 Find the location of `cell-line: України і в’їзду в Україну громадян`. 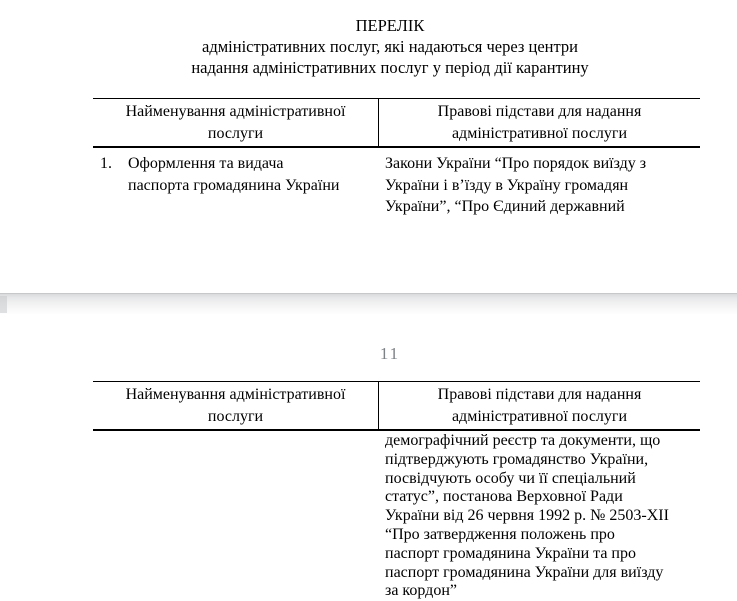

cell-line: України і в’їзду в Україну громадян is located at coordinates (507, 185).